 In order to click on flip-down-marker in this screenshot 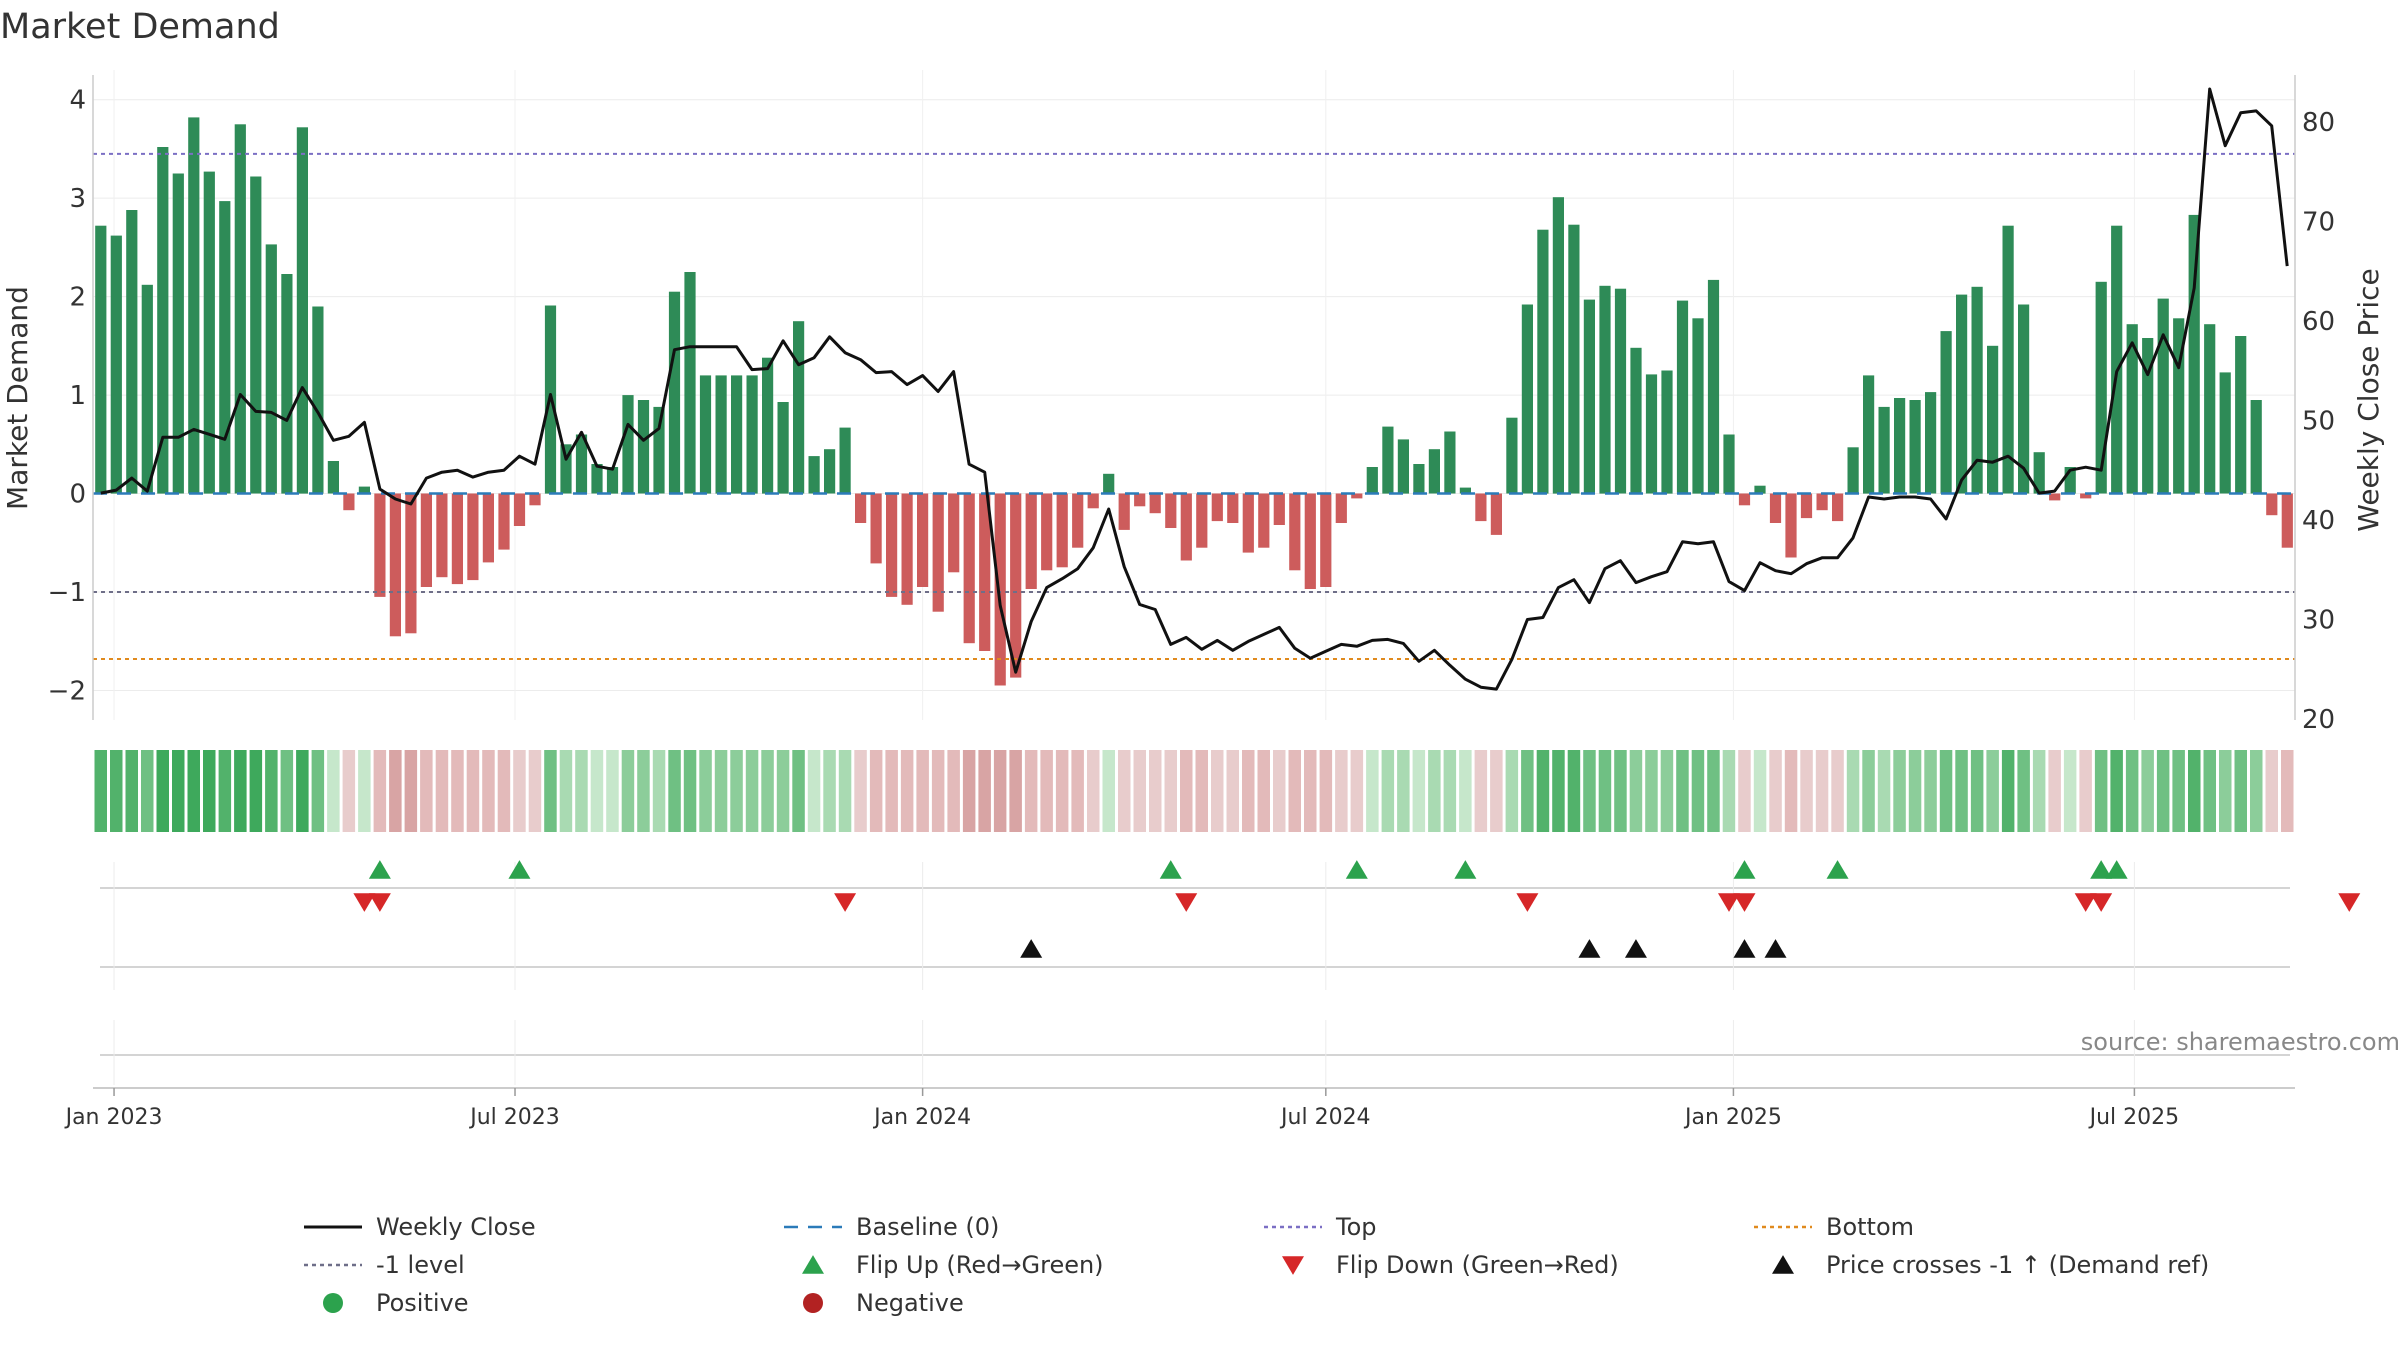, I will do `click(845, 902)`.